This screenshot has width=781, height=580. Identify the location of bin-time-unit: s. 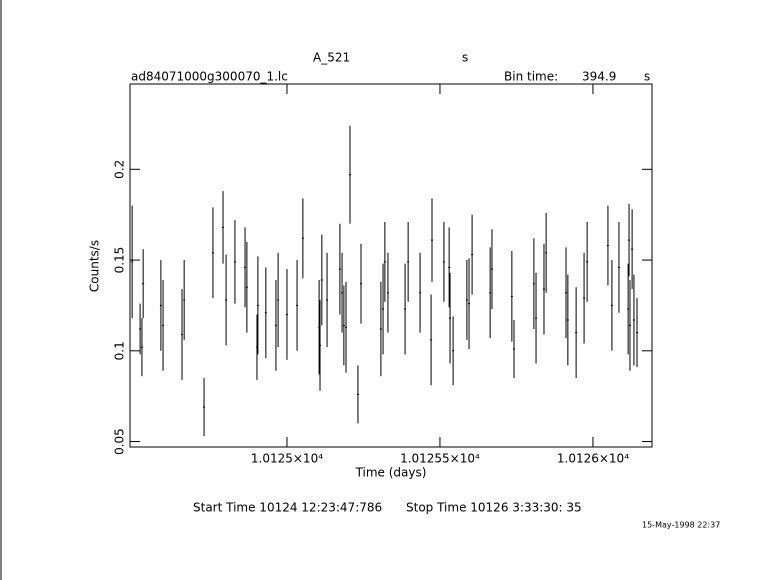
(647, 77).